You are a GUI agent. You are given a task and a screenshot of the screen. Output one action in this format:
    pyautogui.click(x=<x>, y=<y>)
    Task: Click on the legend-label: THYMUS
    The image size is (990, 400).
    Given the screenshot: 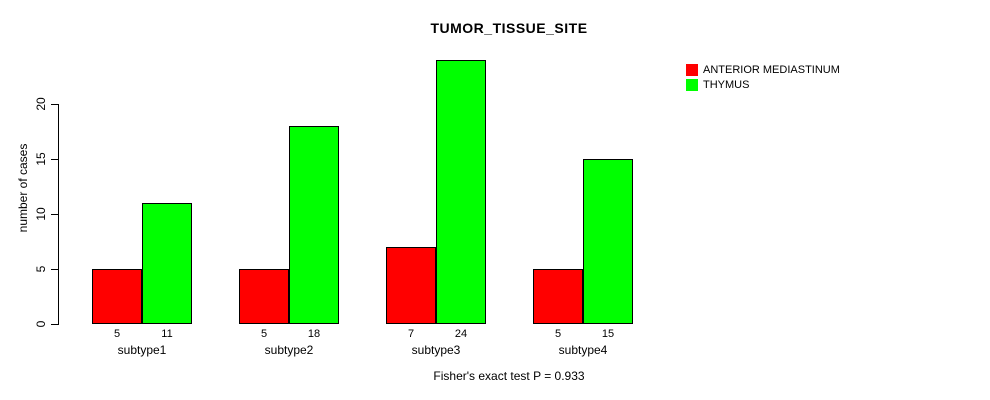 What is the action you would take?
    pyautogui.click(x=726, y=84)
    